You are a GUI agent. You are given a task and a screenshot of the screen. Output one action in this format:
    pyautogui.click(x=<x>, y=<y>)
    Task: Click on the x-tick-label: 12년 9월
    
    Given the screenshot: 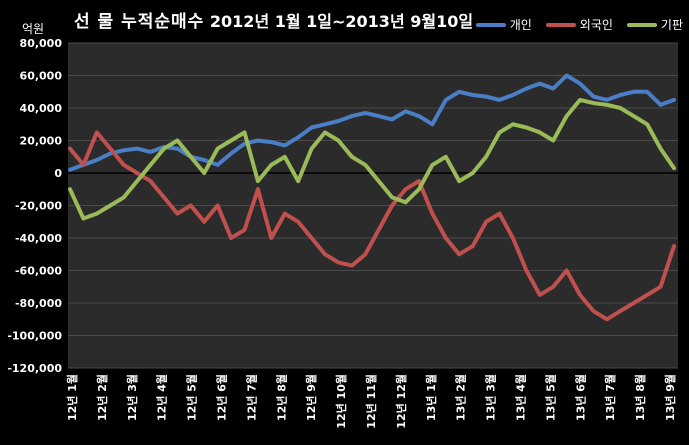 What is the action you would take?
    pyautogui.click(x=311, y=397)
    